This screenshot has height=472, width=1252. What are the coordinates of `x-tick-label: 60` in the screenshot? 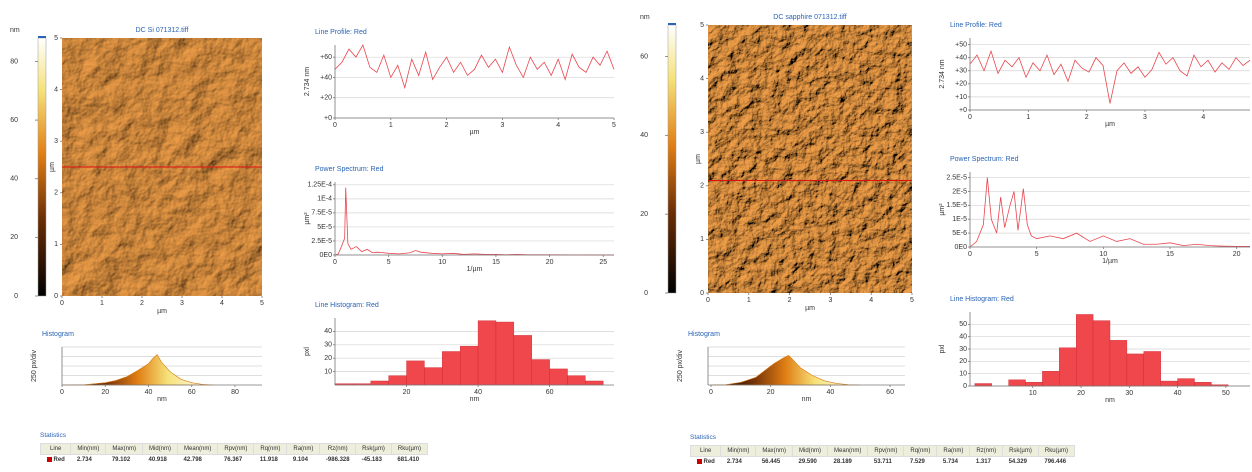 It's located at (890, 392).